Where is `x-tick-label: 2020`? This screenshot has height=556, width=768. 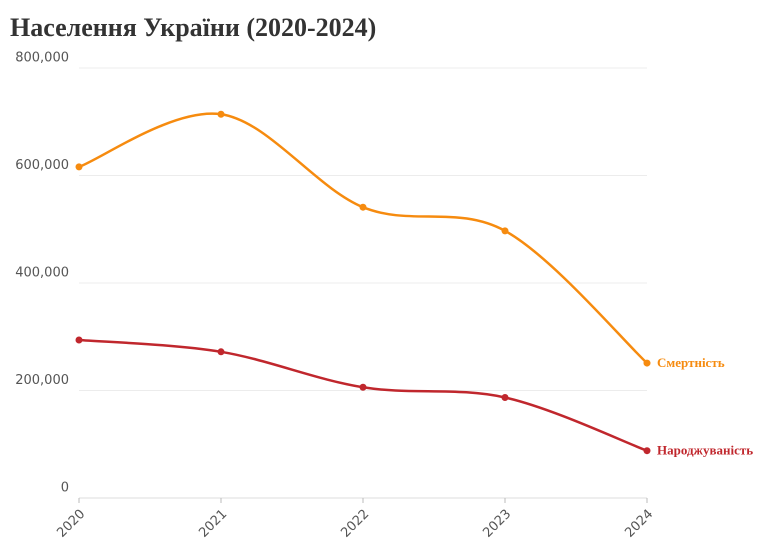
x-tick-label: 2020 is located at coordinates (71, 524).